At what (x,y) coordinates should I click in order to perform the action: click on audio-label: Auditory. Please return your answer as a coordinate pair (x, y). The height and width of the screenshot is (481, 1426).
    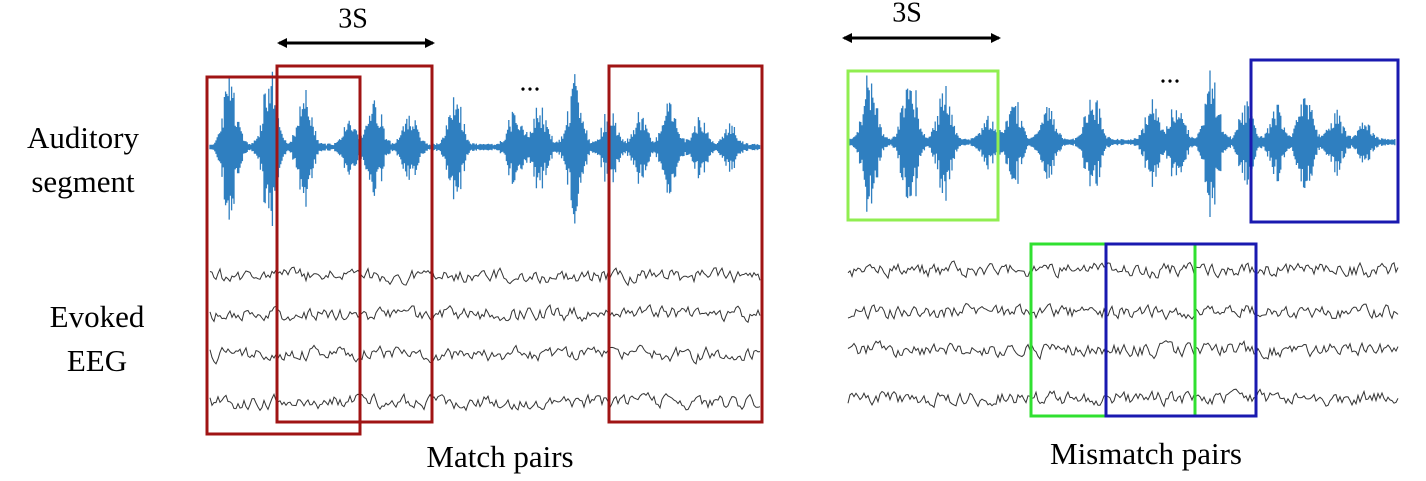
    Looking at the image, I should click on (83, 137).